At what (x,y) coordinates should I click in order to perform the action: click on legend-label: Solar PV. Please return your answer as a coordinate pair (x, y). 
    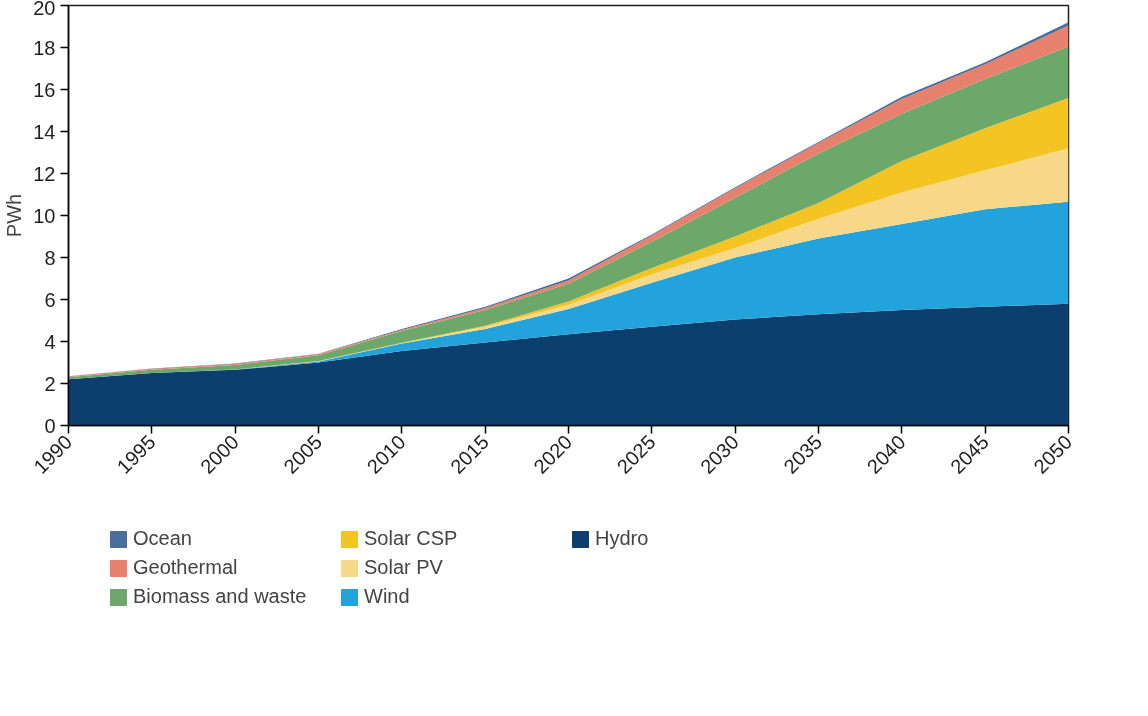
    Looking at the image, I should click on (404, 567).